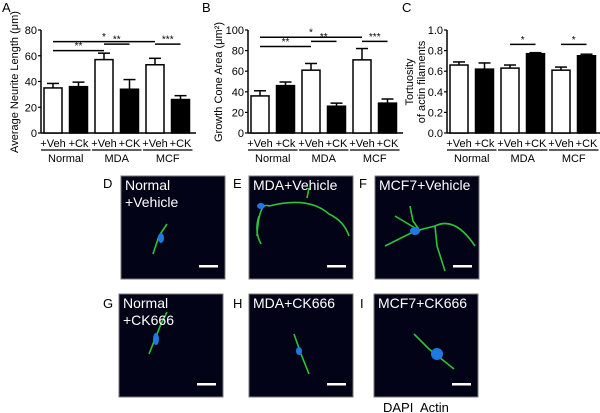 This screenshot has width=600, height=413. What do you see at coordinates (435, 134) in the screenshot?
I see `y-tick-label: 0.0` at bounding box center [435, 134].